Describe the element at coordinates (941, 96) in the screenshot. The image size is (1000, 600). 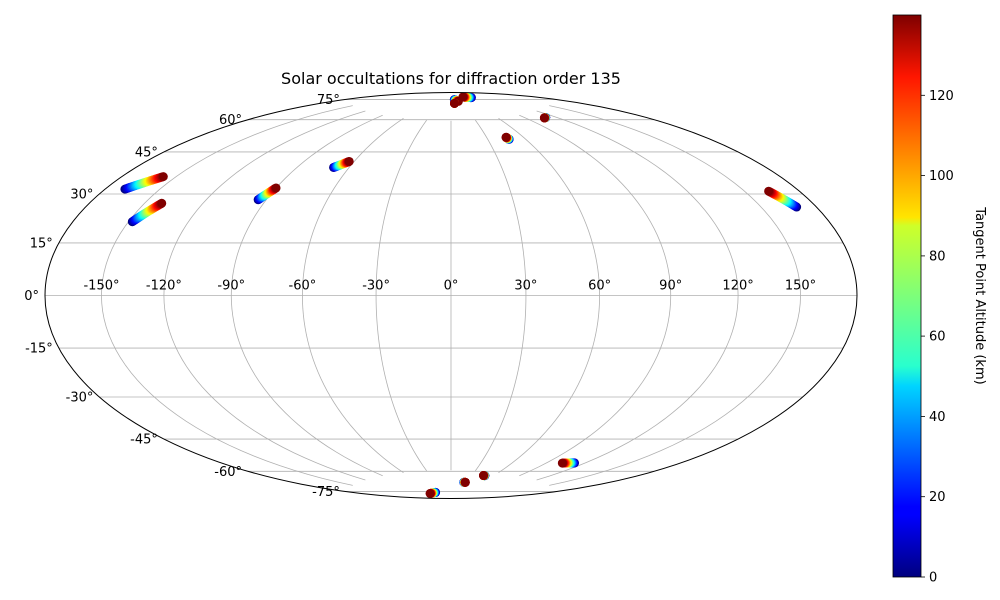
I see `colorbar-tick-label: 120` at that location.